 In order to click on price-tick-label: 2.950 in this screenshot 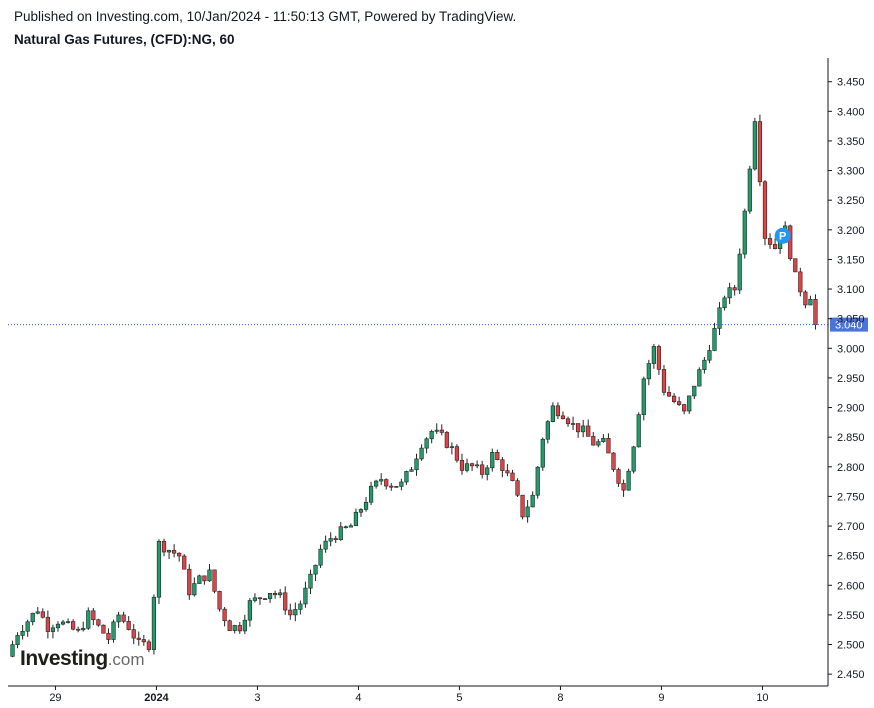, I will do `click(851, 379)`.